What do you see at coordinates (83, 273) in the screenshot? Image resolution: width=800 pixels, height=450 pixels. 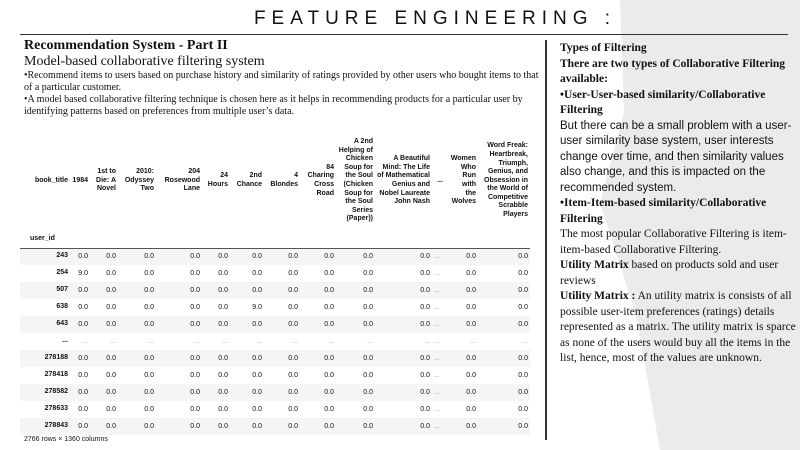 I see `table-cell: 9.0` at bounding box center [83, 273].